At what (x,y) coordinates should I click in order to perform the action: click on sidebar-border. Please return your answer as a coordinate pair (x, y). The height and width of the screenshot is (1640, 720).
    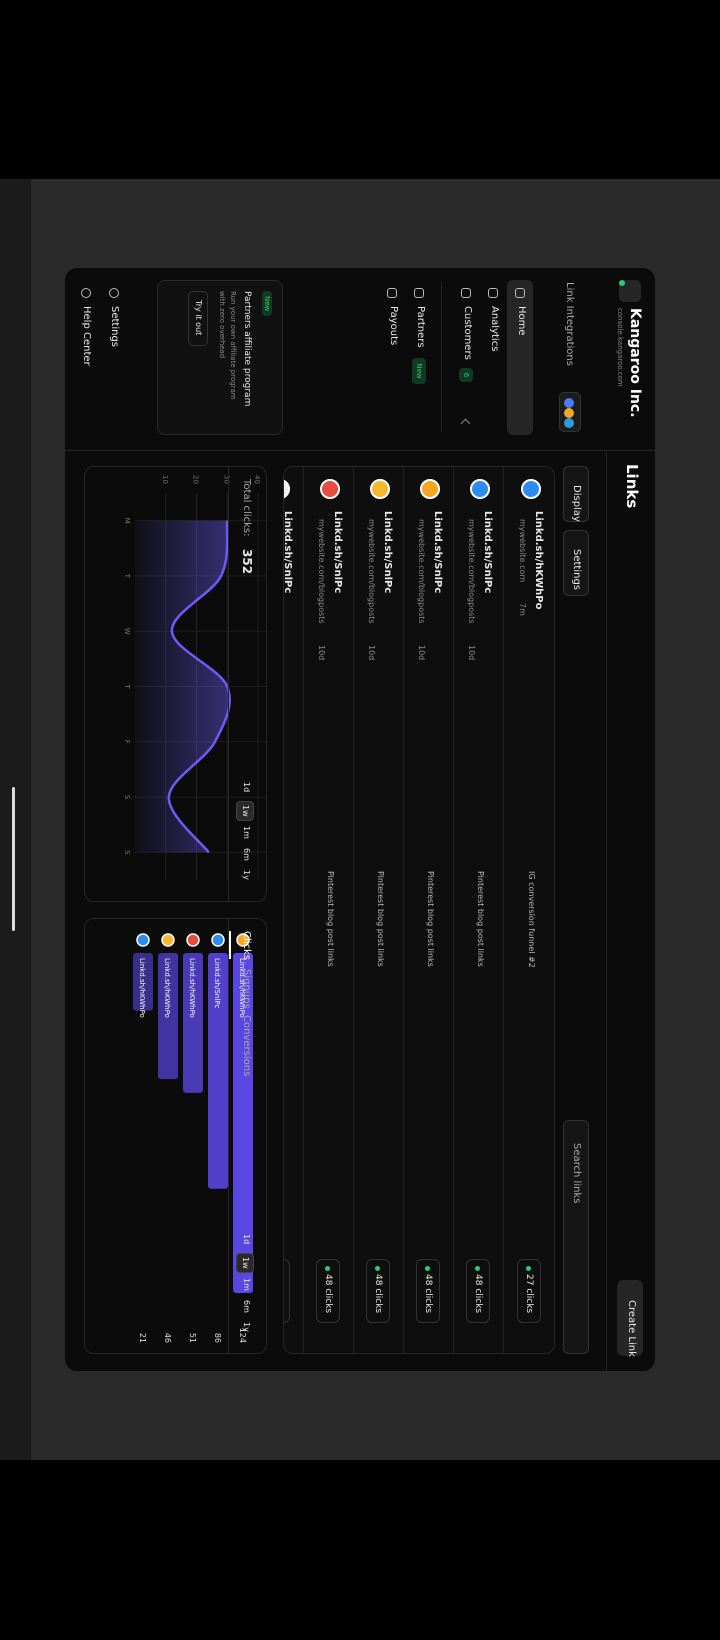
    Looking at the image, I should click on (360, 450).